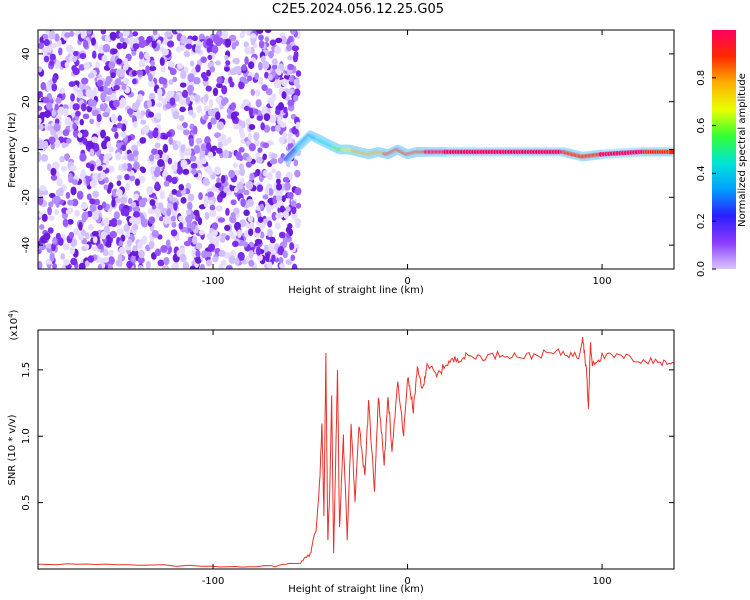 The image size is (750, 600). What do you see at coordinates (26, 503) in the screenshot?
I see `y-tick-label: 0.5` at bounding box center [26, 503].